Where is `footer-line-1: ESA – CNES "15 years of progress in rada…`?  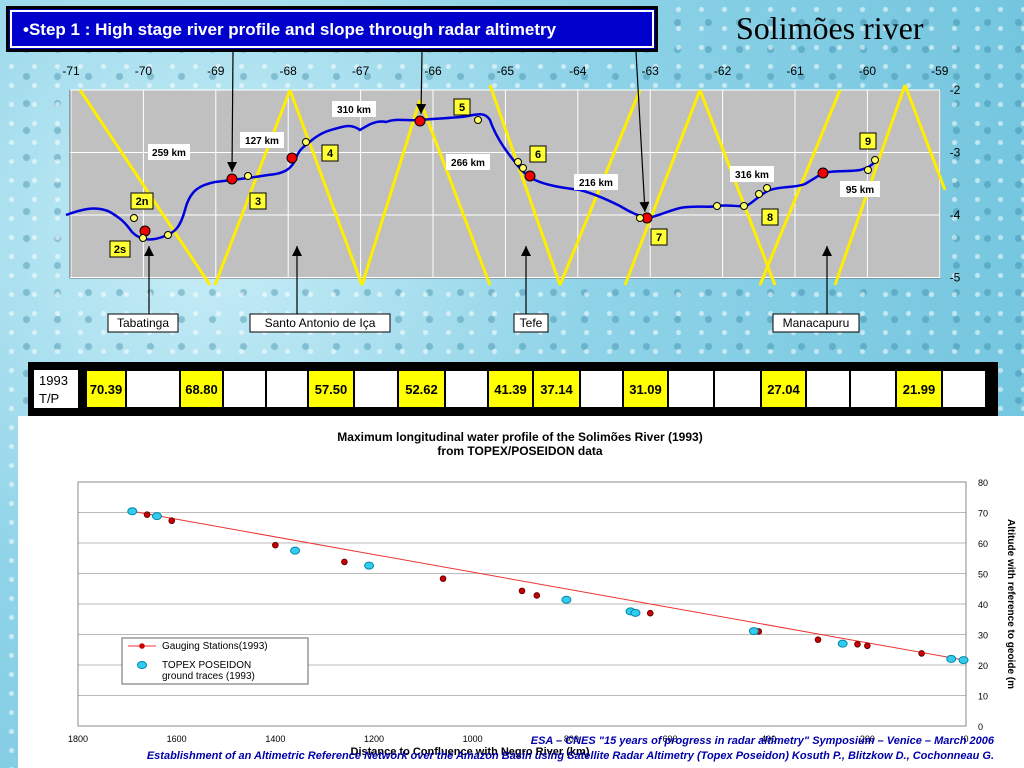
footer-line-1: ESA – CNES "15 years of progress in rada… is located at coordinates (762, 741).